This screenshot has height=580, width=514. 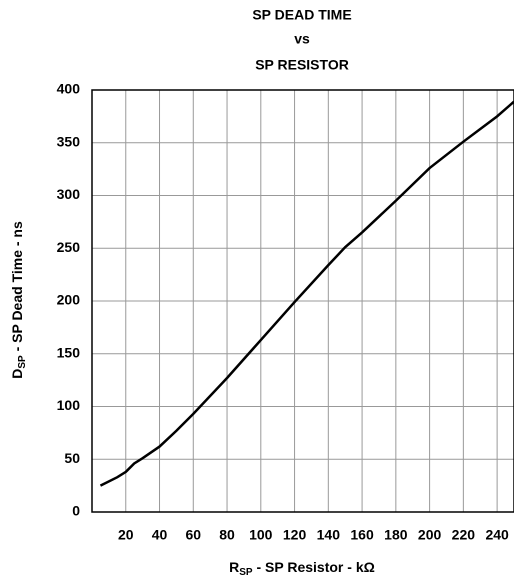 I want to click on y-tick-label: 200, so click(x=69, y=300).